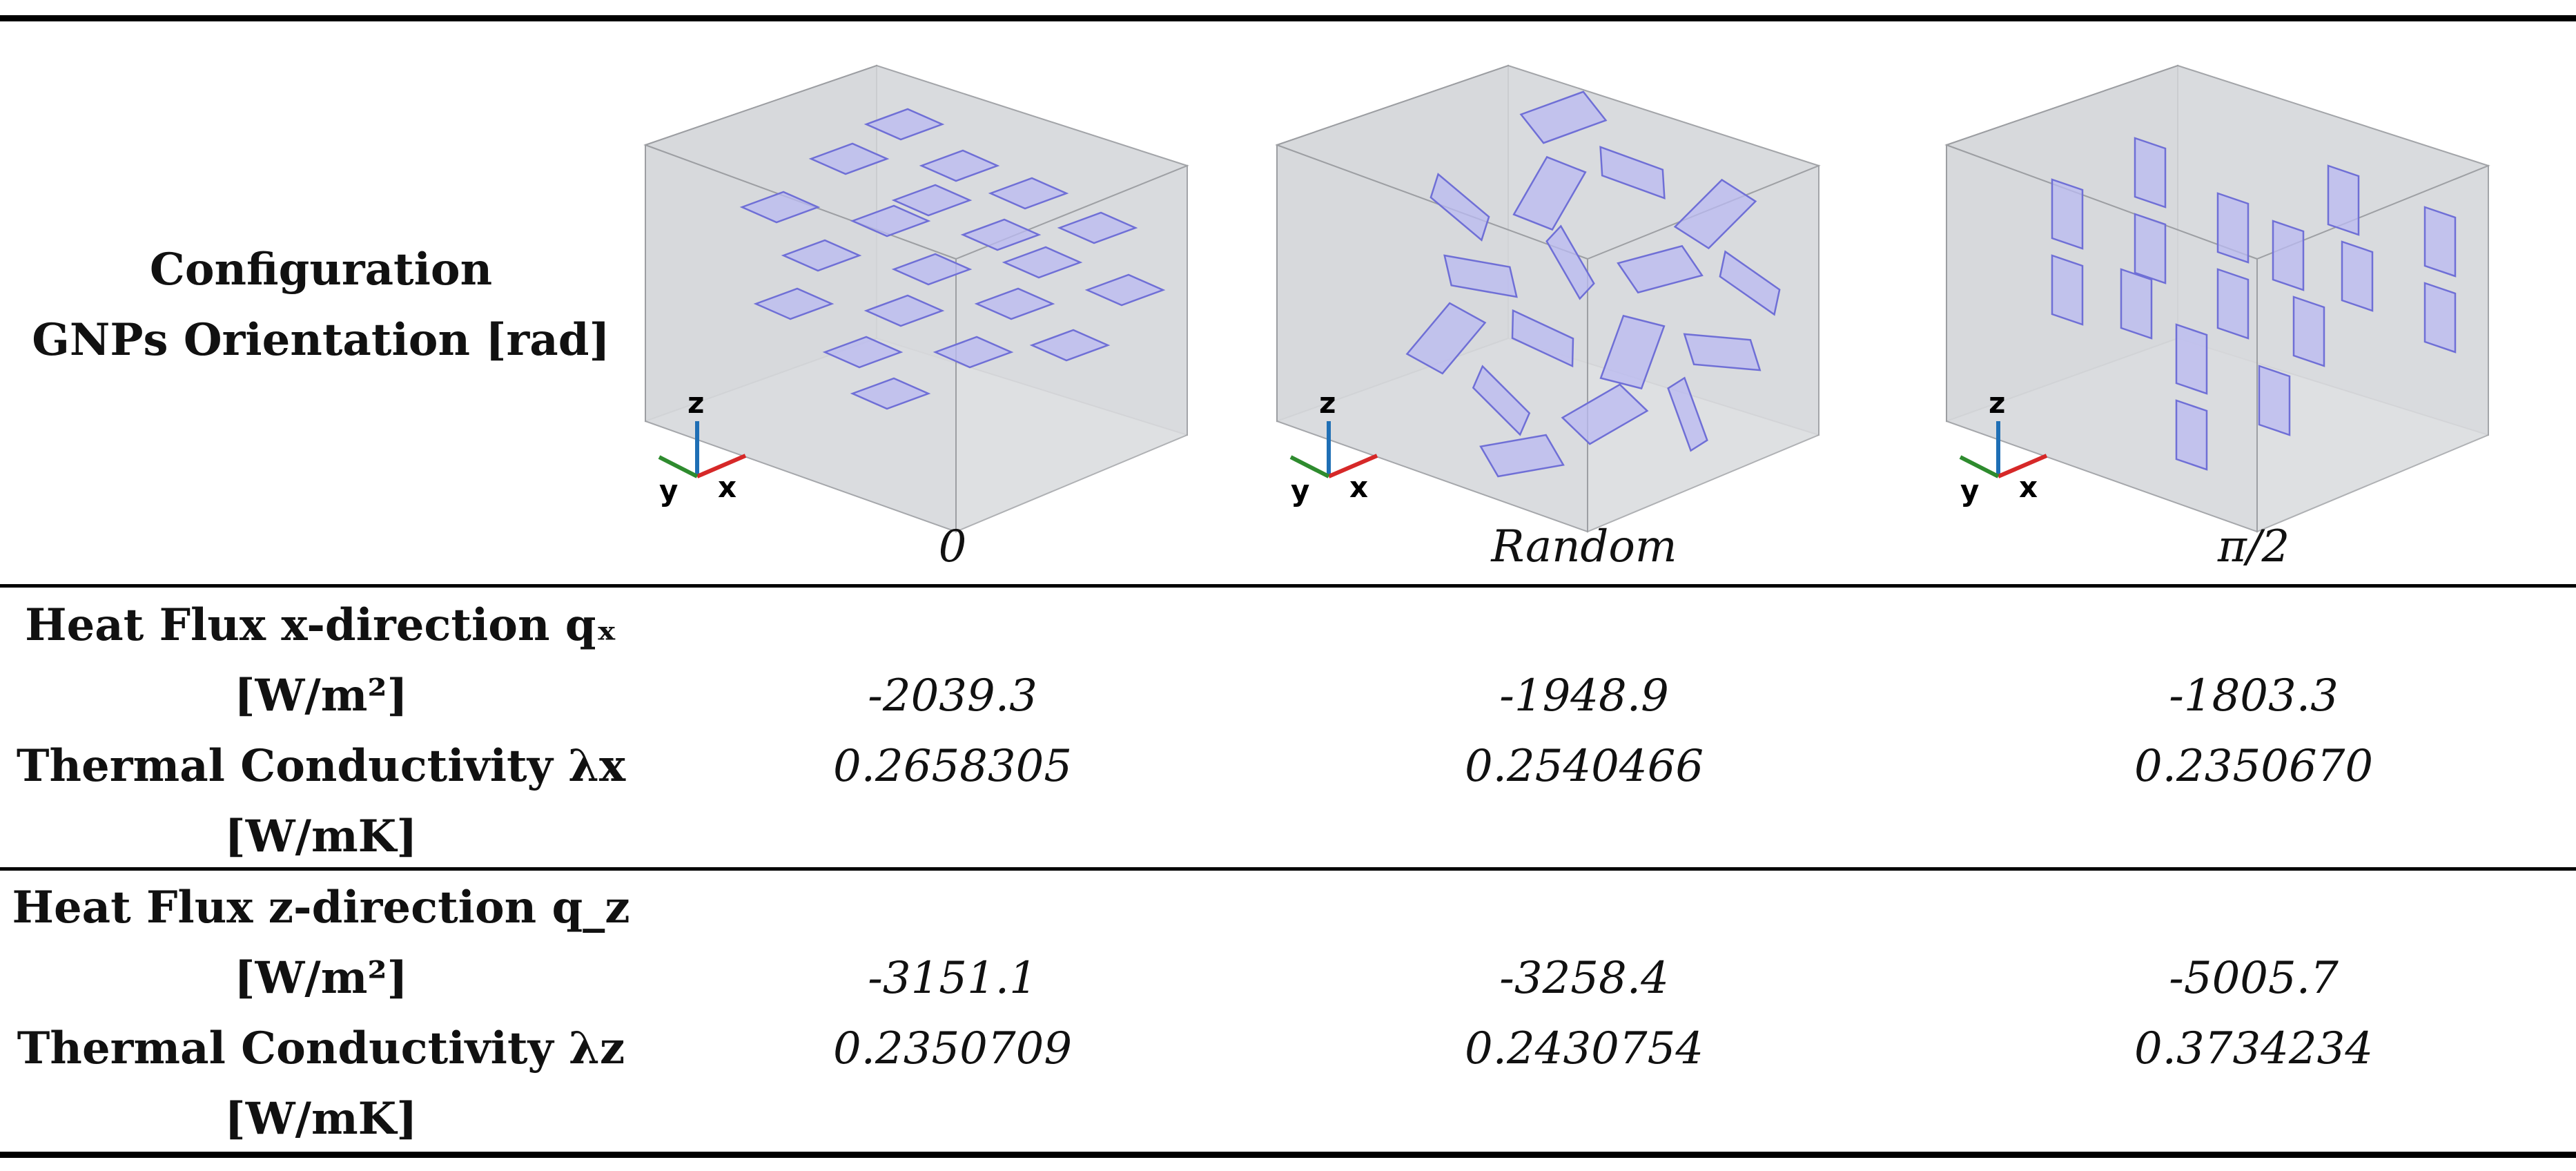 The width and height of the screenshot is (2576, 1171). I want to click on label-heat-flux-z-unit: [W/m²], so click(321, 978).